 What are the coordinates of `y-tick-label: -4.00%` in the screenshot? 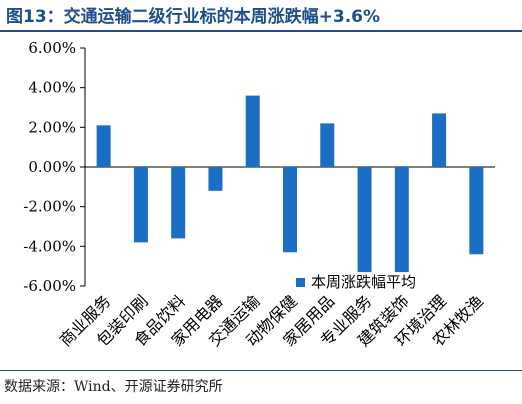 It's located at (49, 246).